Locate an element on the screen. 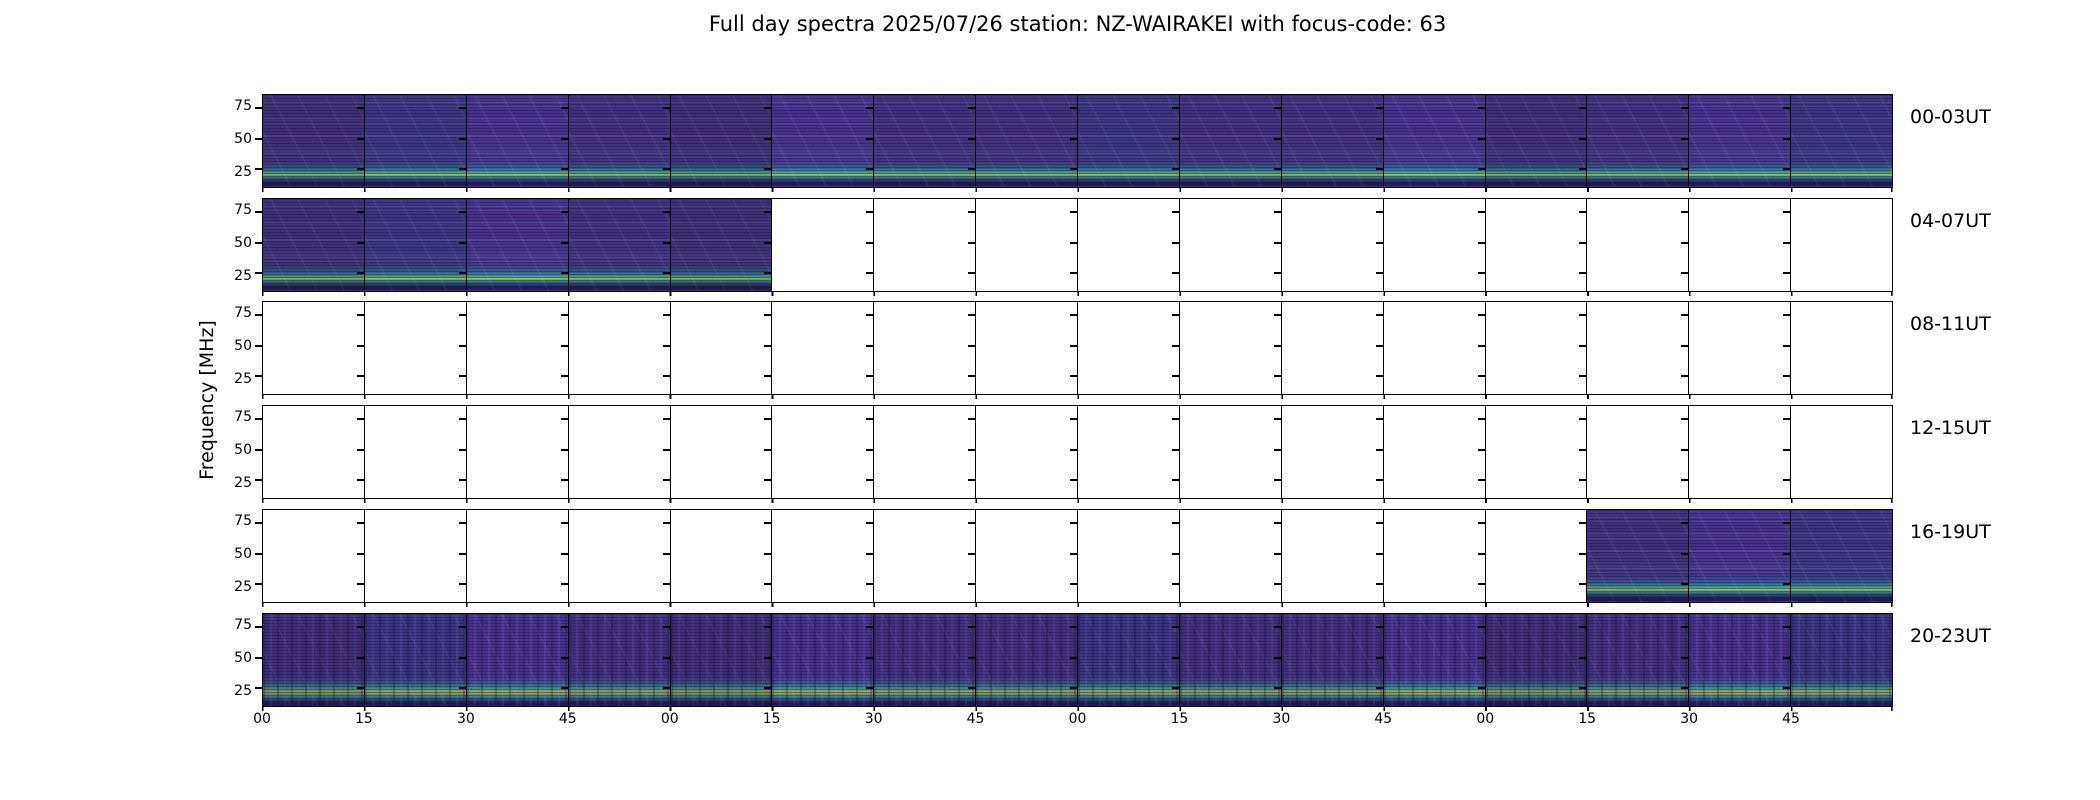 This screenshot has height=800, width=2100. spectrogram-row-08-11ut is located at coordinates (1074, 350).